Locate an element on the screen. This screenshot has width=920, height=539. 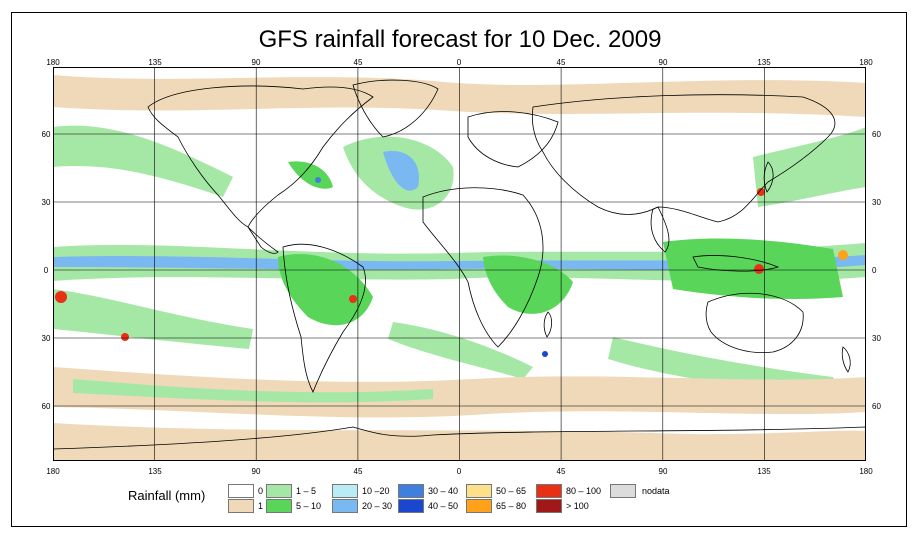
rain-band-southern-ocean-green is located at coordinates (253, 391).